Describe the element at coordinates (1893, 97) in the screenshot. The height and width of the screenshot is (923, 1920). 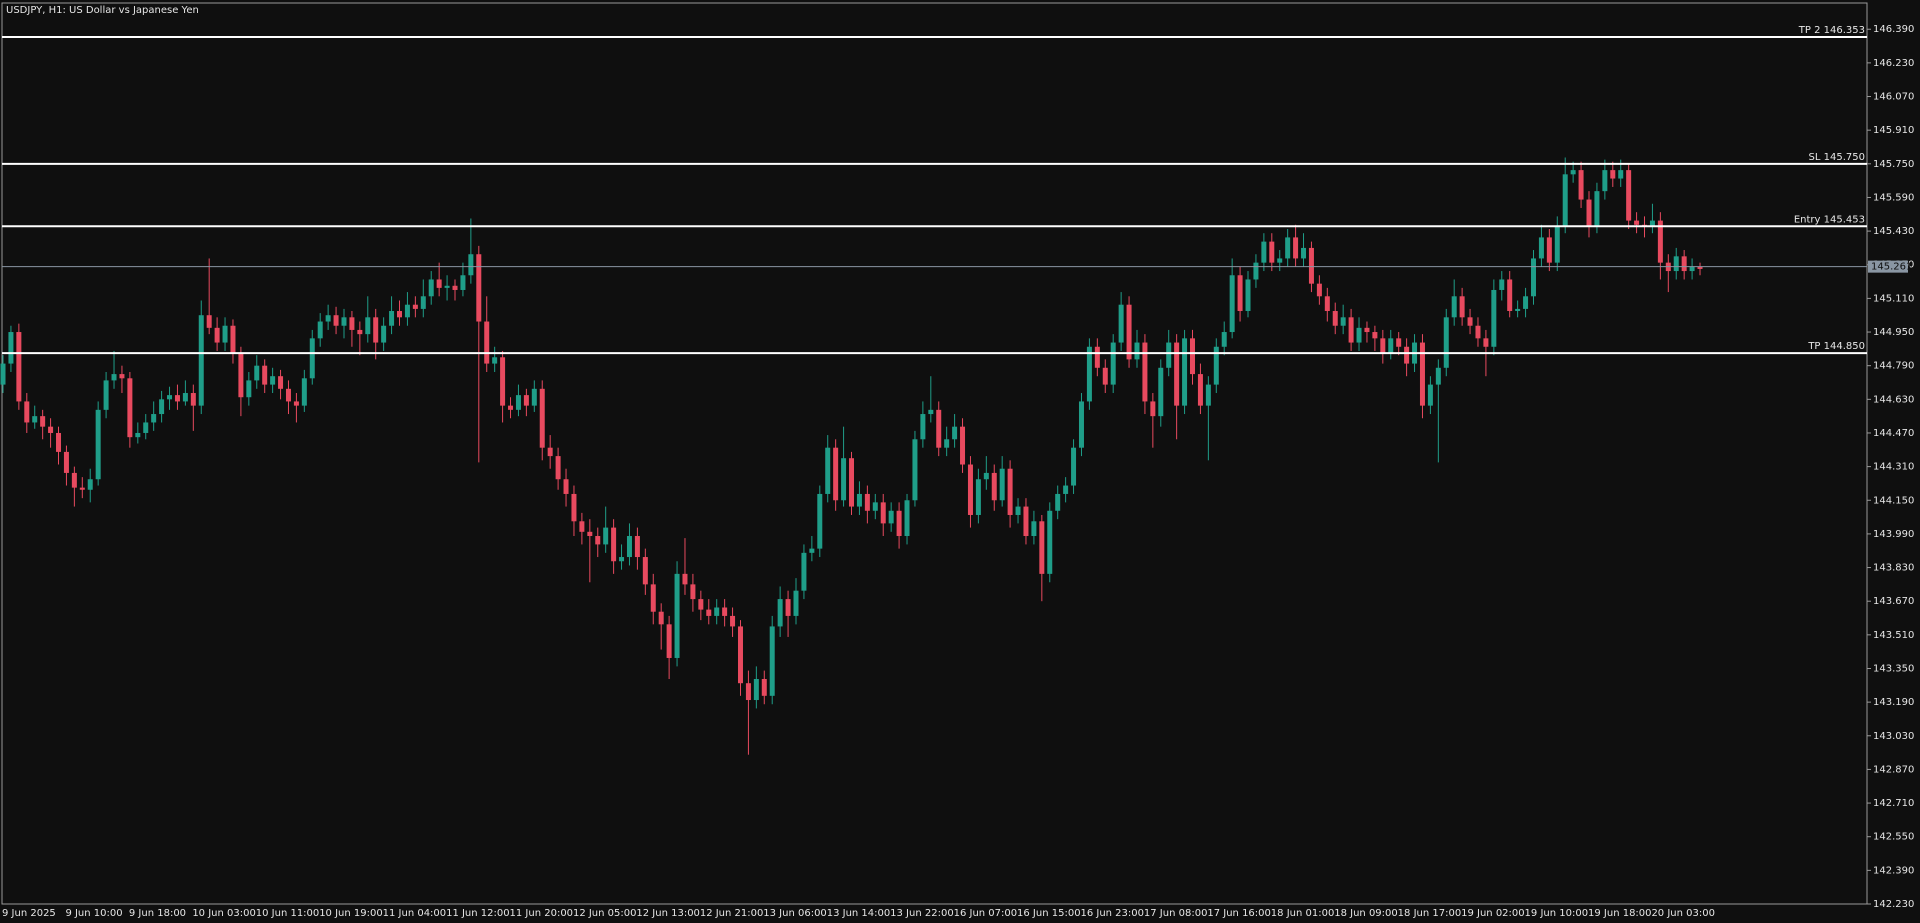
I see `y-tick-label: 146.070` at that location.